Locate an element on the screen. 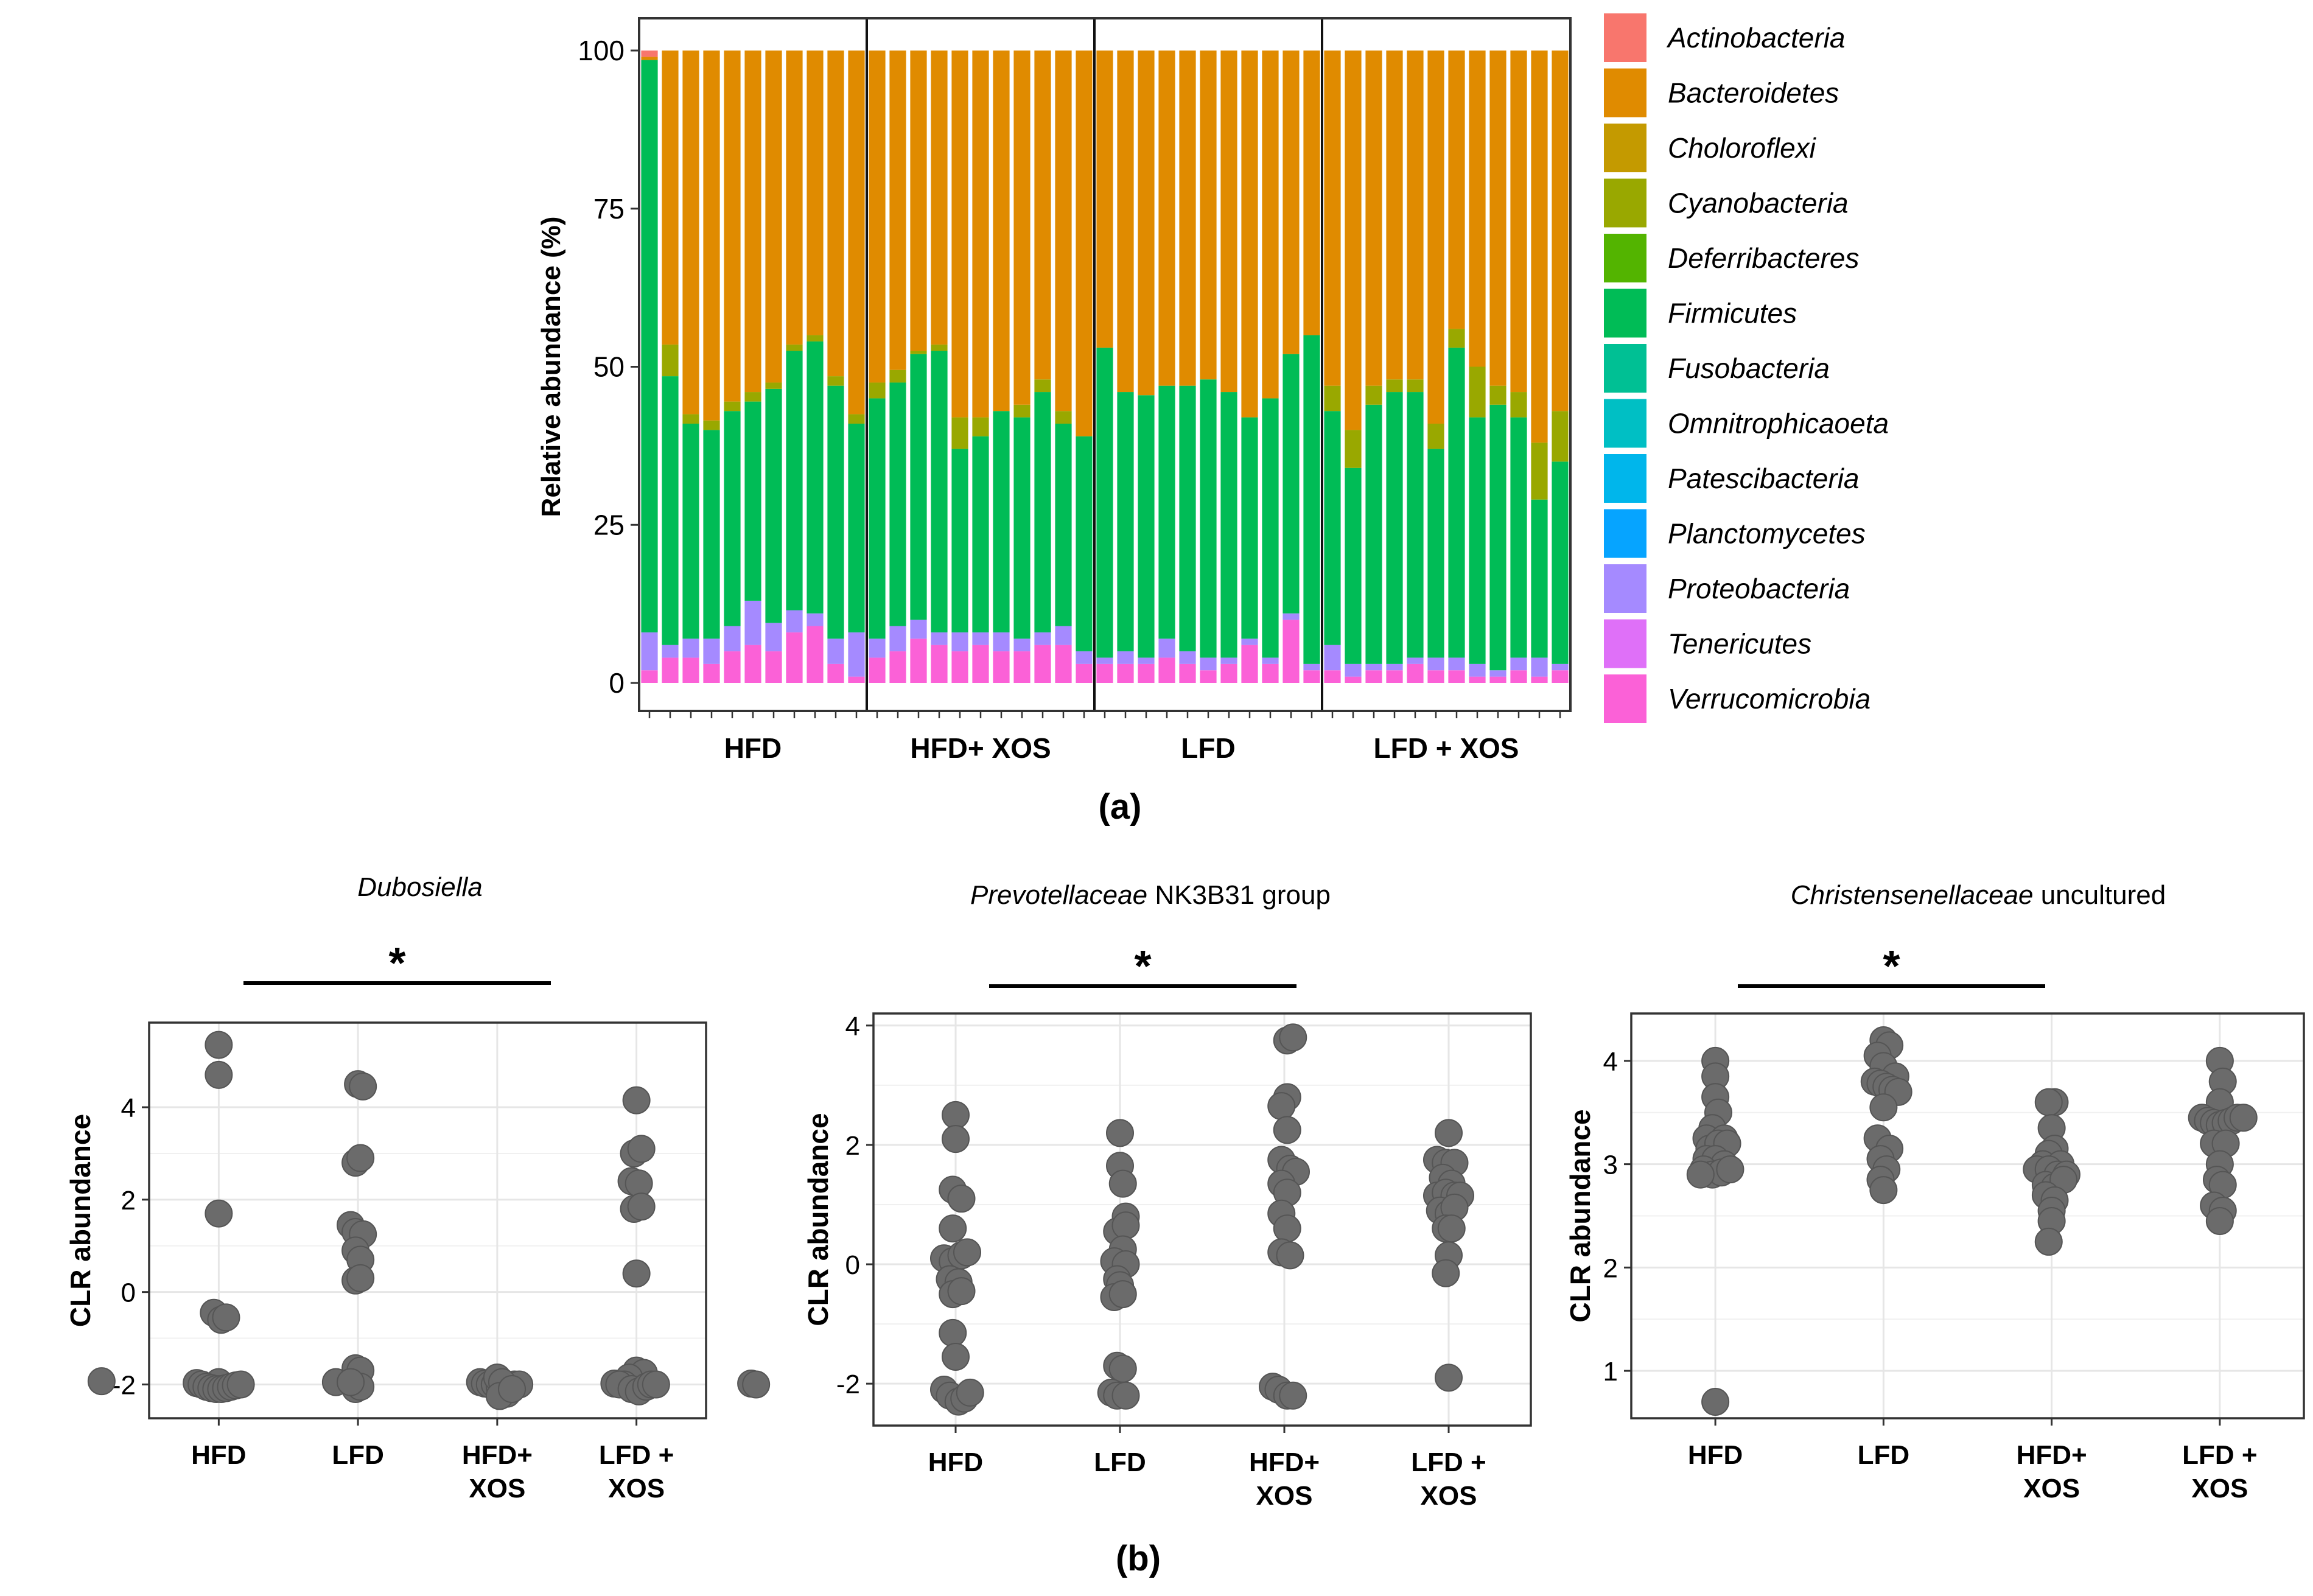 The height and width of the screenshot is (1596, 2313). legend-swatch-patescibacteria is located at coordinates (1625, 478).